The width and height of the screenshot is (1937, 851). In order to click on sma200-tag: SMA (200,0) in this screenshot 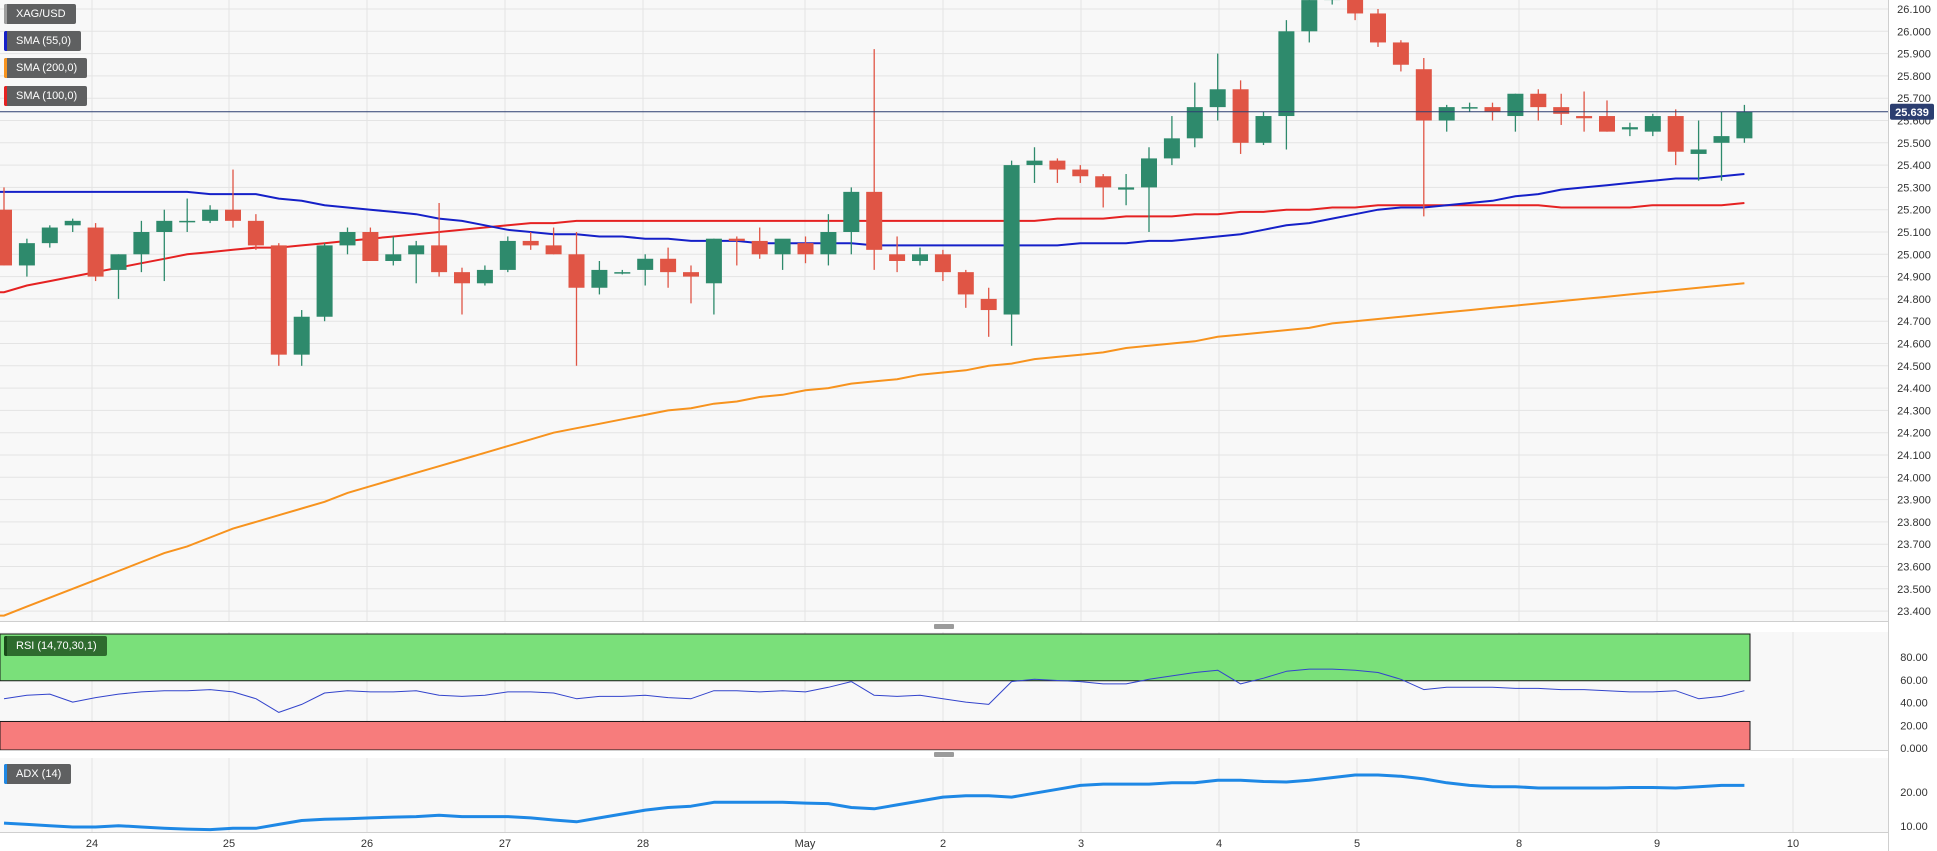, I will do `click(46, 68)`.